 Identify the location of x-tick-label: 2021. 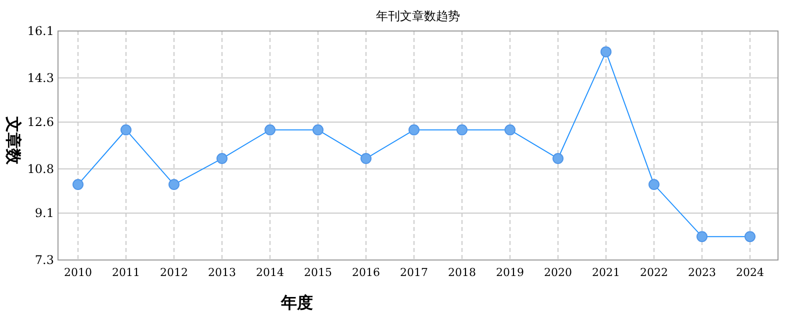
(606, 272).